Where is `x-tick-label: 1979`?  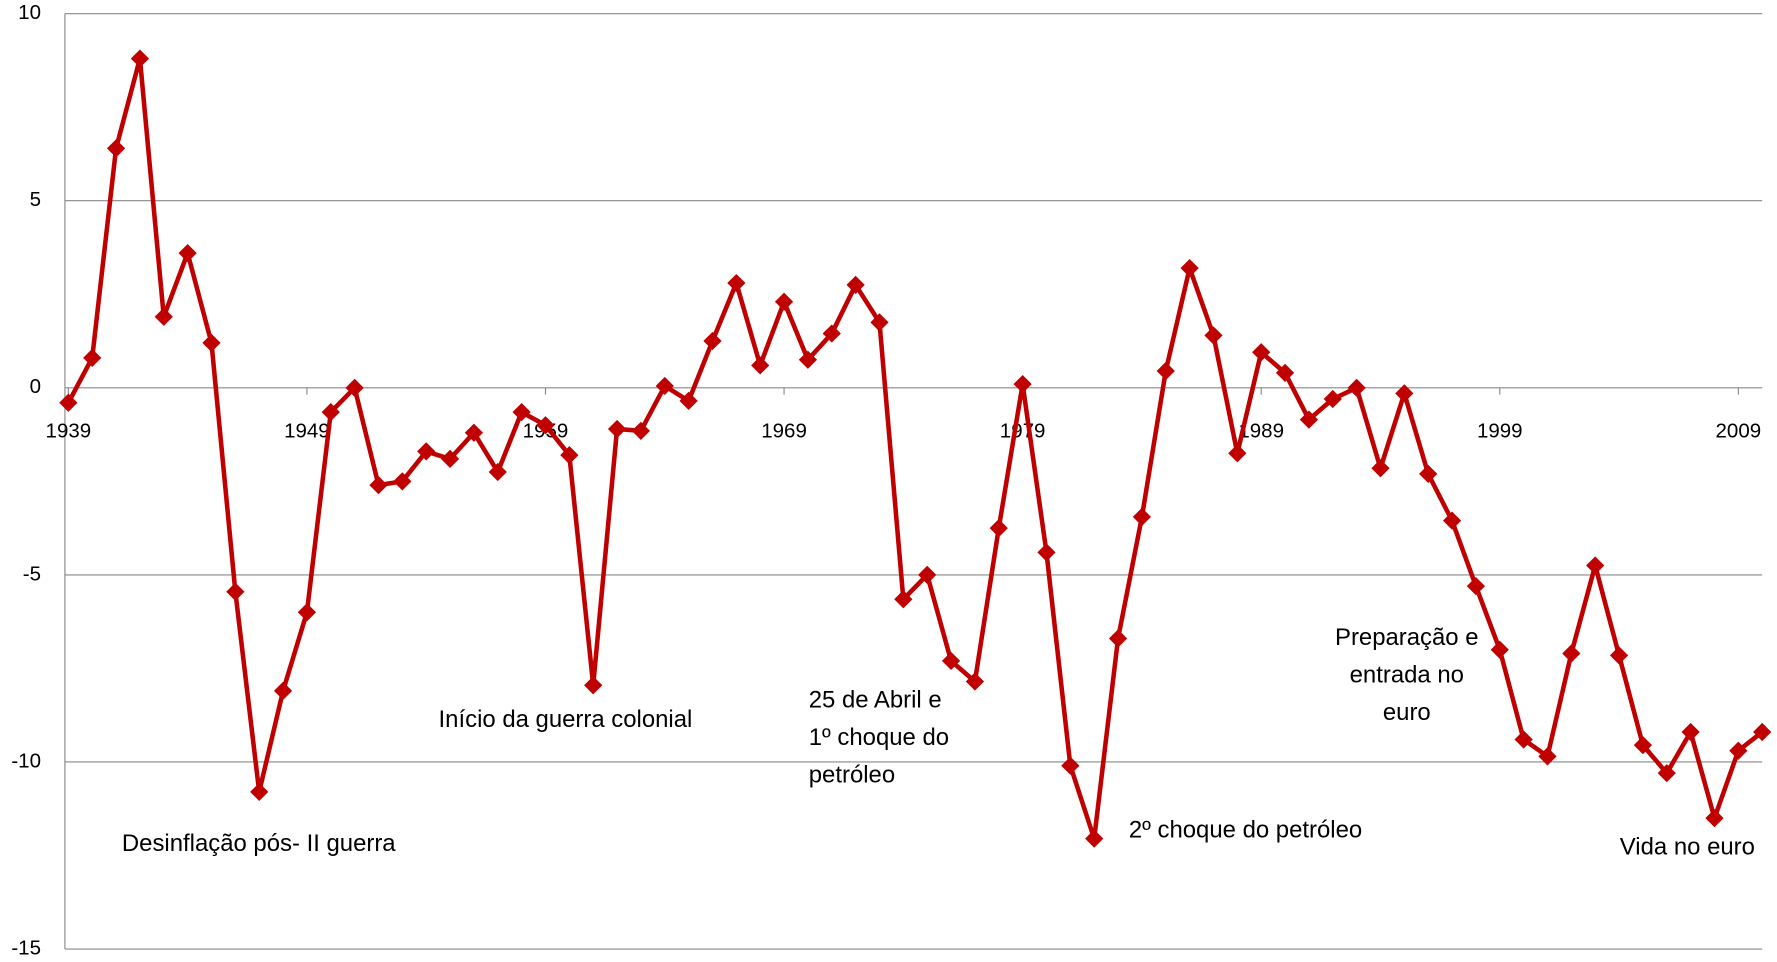
x-tick-label: 1979 is located at coordinates (1023, 431).